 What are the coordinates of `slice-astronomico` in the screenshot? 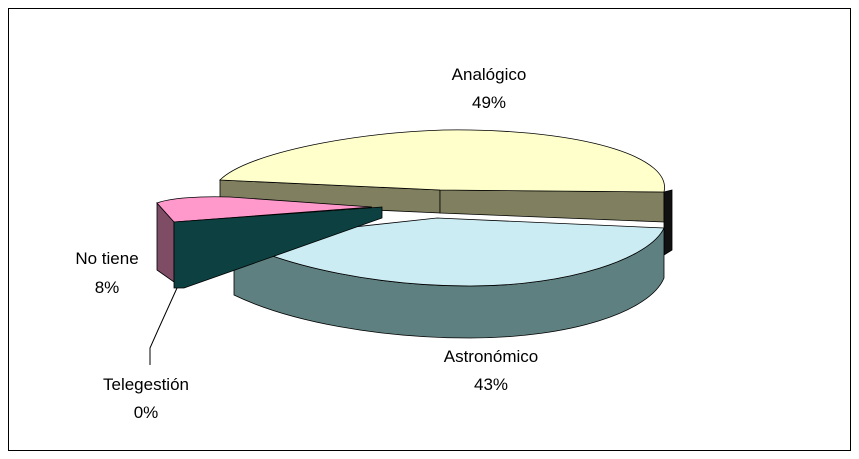 It's located at (448, 252).